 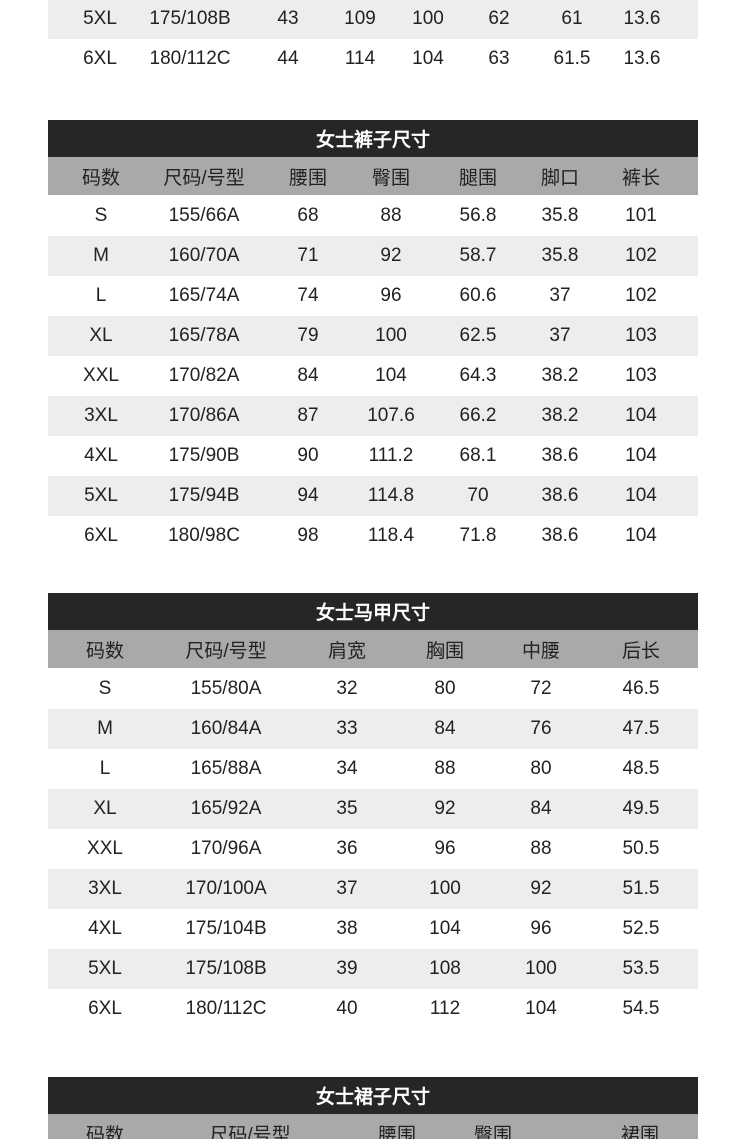 I want to click on table-cell: 72, so click(x=541, y=688).